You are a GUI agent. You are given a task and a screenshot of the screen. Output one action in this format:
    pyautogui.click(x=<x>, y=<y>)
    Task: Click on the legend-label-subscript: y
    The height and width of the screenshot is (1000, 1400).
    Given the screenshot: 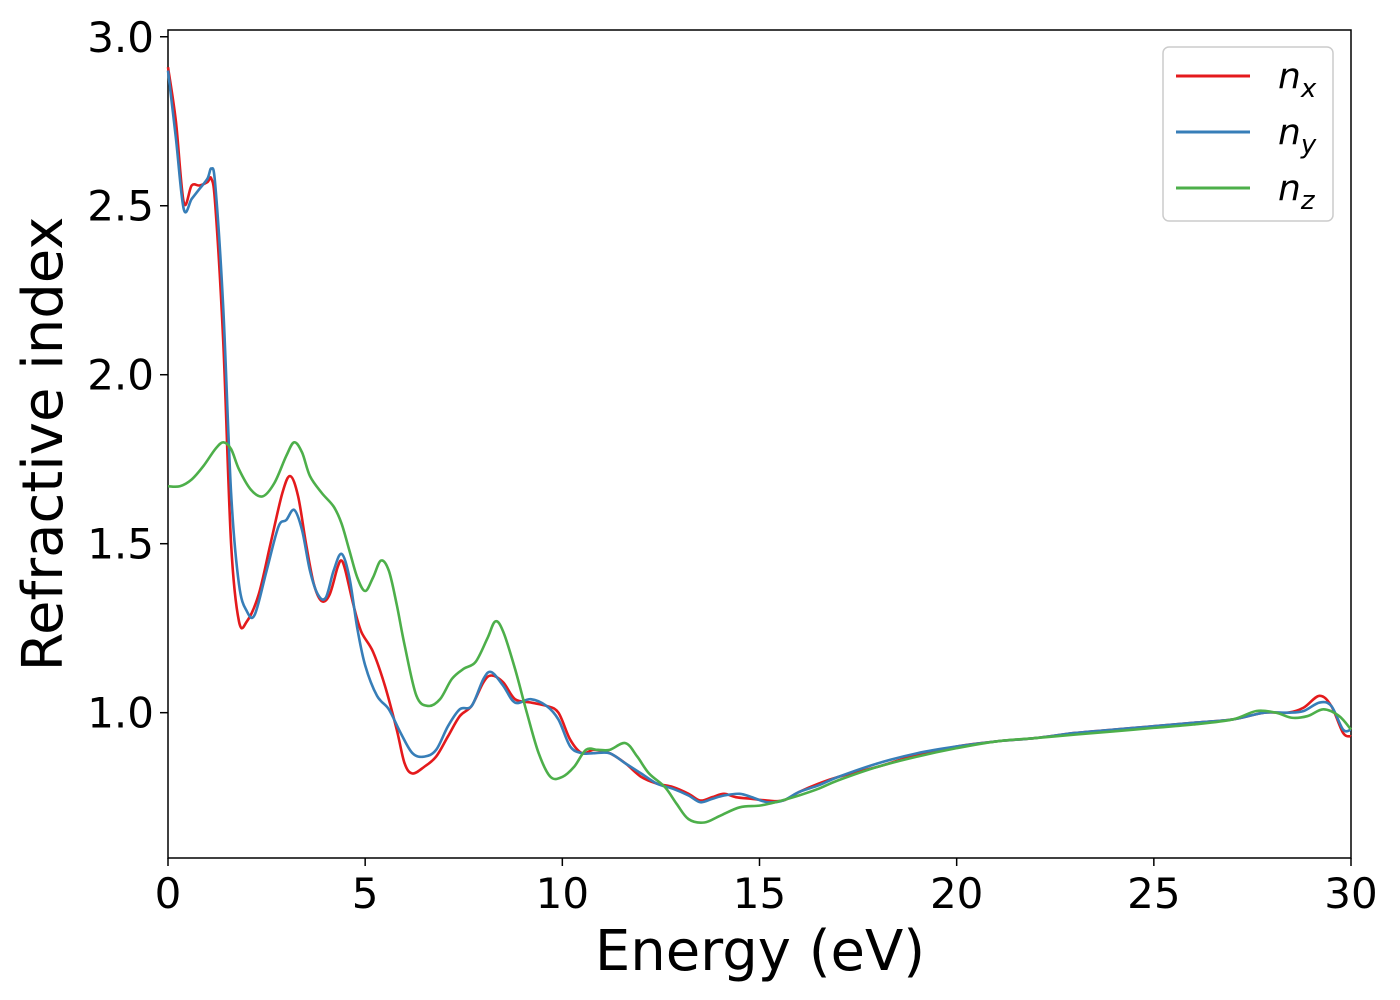 What is the action you would take?
    pyautogui.click(x=1308, y=145)
    